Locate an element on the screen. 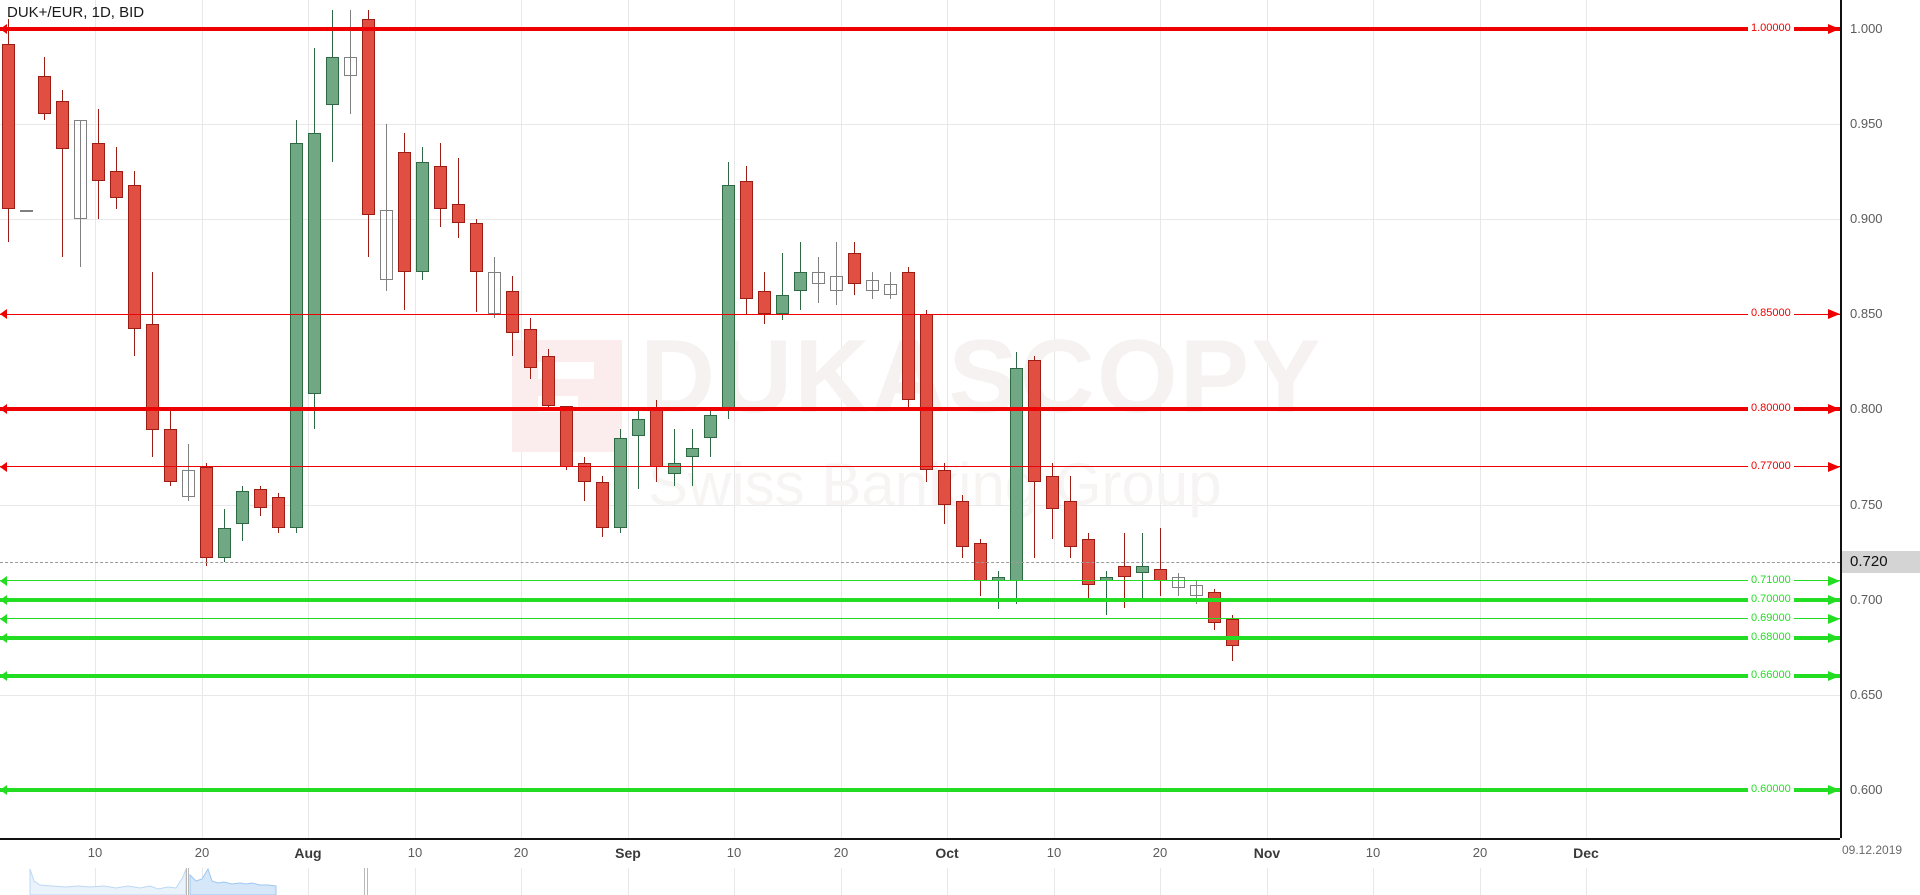 This screenshot has height=895, width=1920. level-price-label: 0.68000 is located at coordinates (1771, 637).